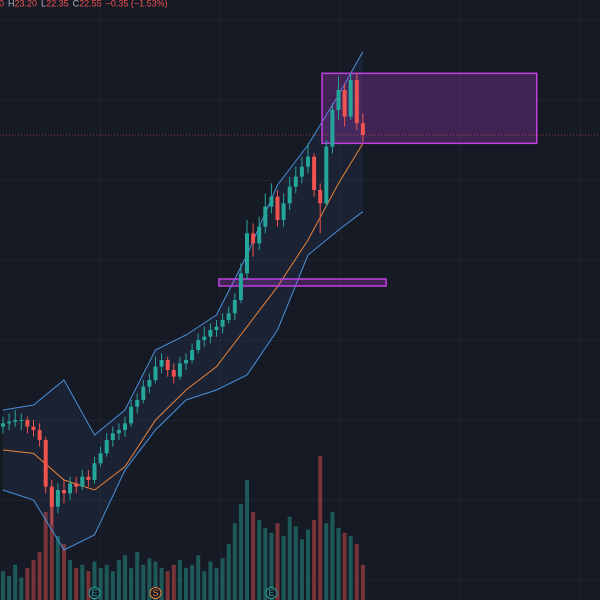 The image size is (600, 600). Describe the element at coordinates (76, 4) in the screenshot. I see `header-label: C` at that location.